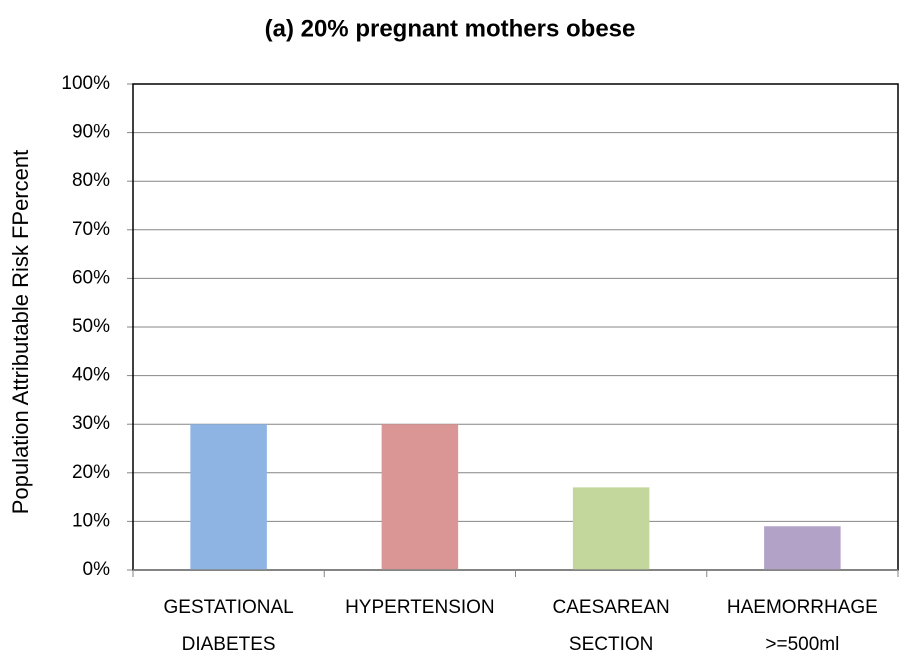 The width and height of the screenshot is (901, 661). What do you see at coordinates (91, 375) in the screenshot?
I see `y-tick-label: 40%` at bounding box center [91, 375].